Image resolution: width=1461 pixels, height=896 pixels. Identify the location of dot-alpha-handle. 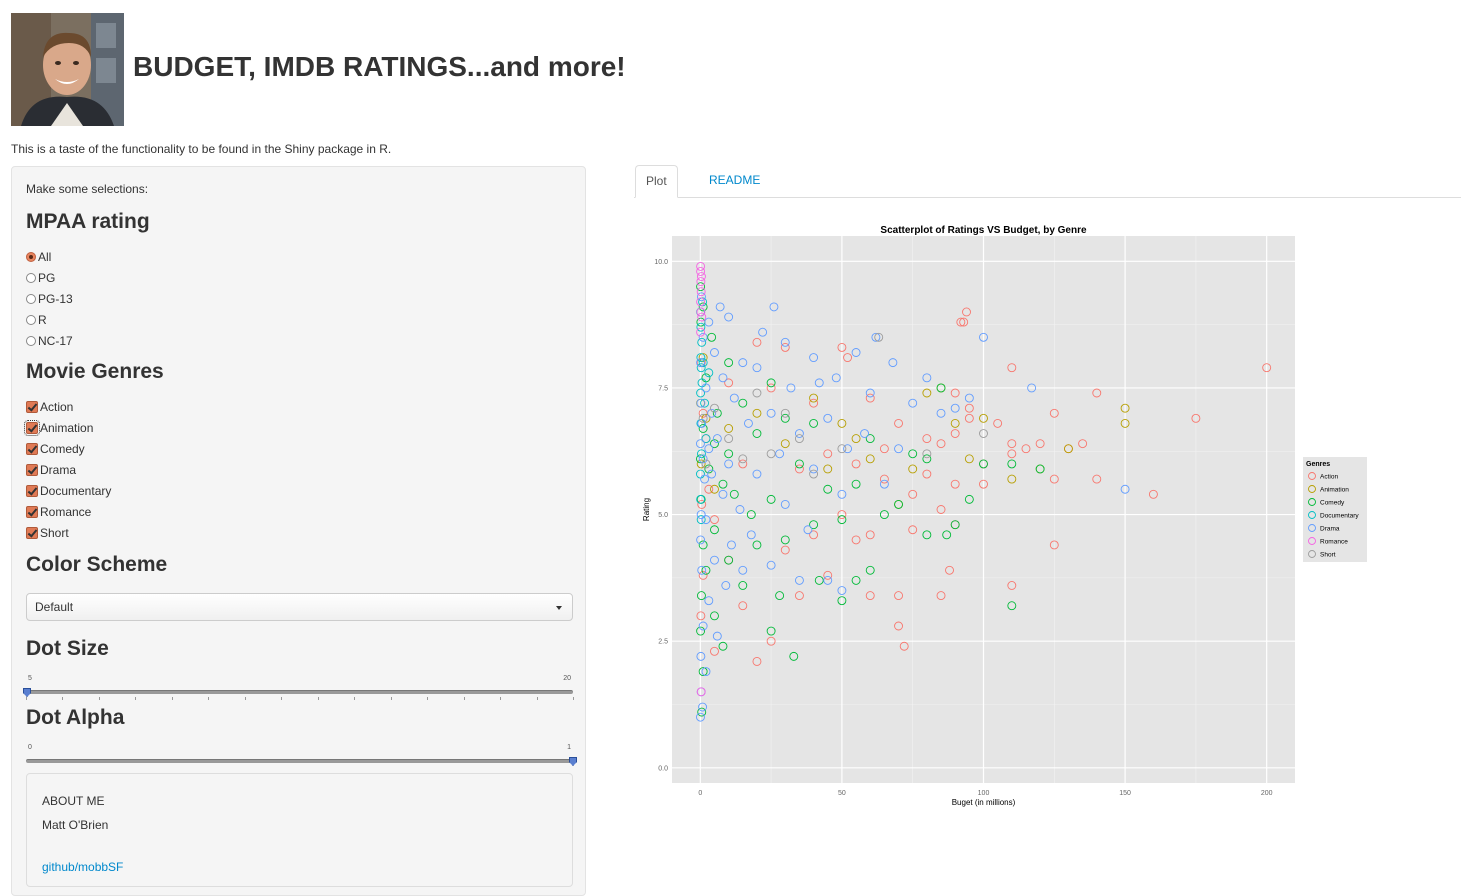
(573, 761).